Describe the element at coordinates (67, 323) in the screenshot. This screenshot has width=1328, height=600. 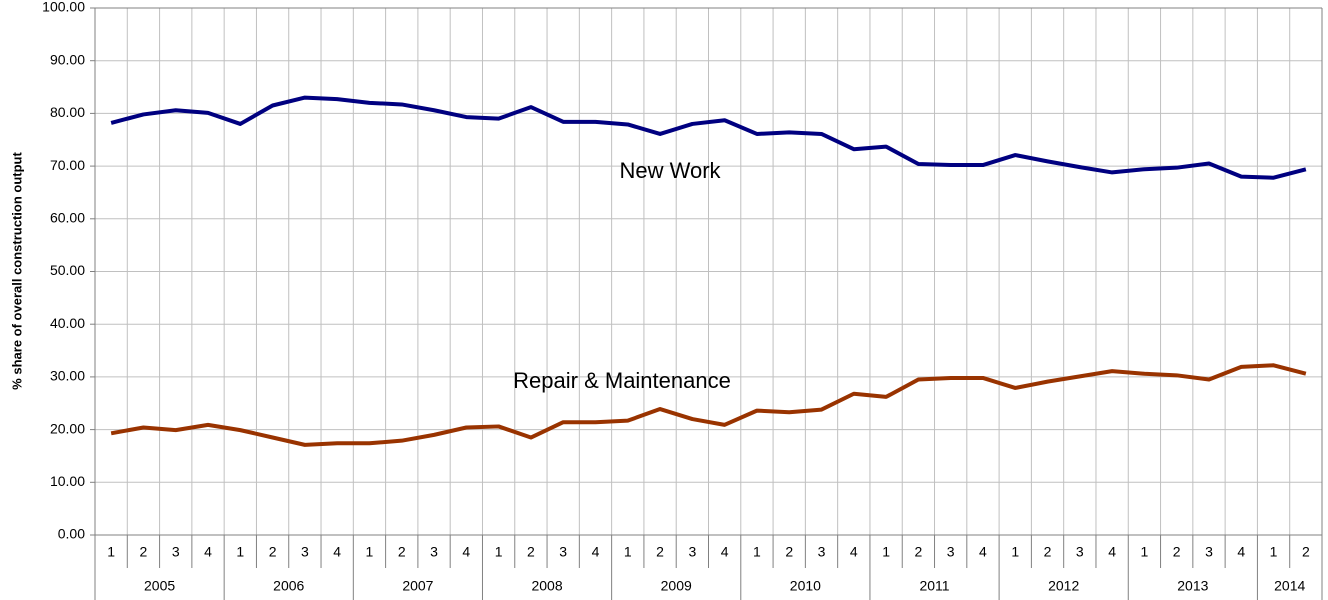
I see `y-tick-label: 40.00` at that location.